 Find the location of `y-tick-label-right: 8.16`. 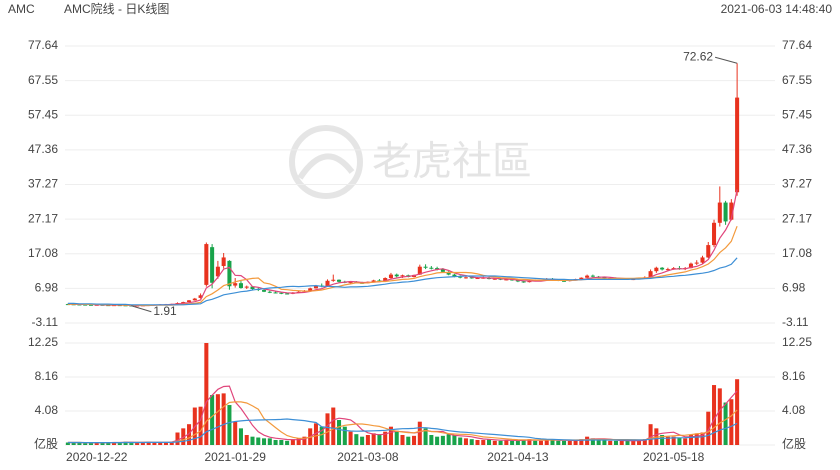

y-tick-label-right: 8.16 is located at coordinates (794, 376).